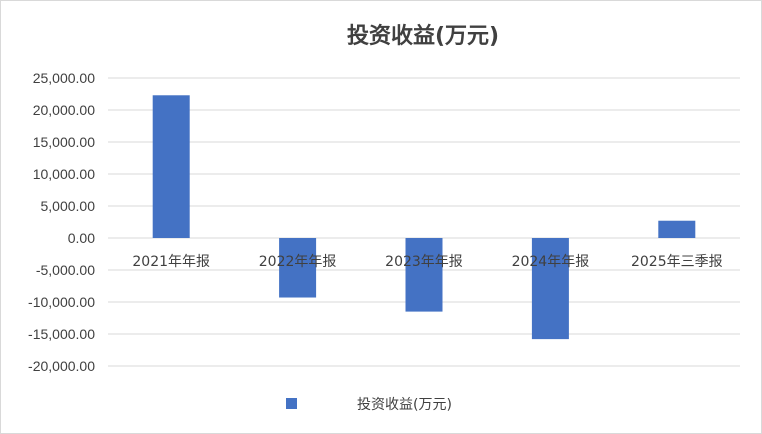 This screenshot has height=434, width=762. What do you see at coordinates (298, 262) in the screenshot?
I see `x-category-label: 2022年年报` at bounding box center [298, 262].